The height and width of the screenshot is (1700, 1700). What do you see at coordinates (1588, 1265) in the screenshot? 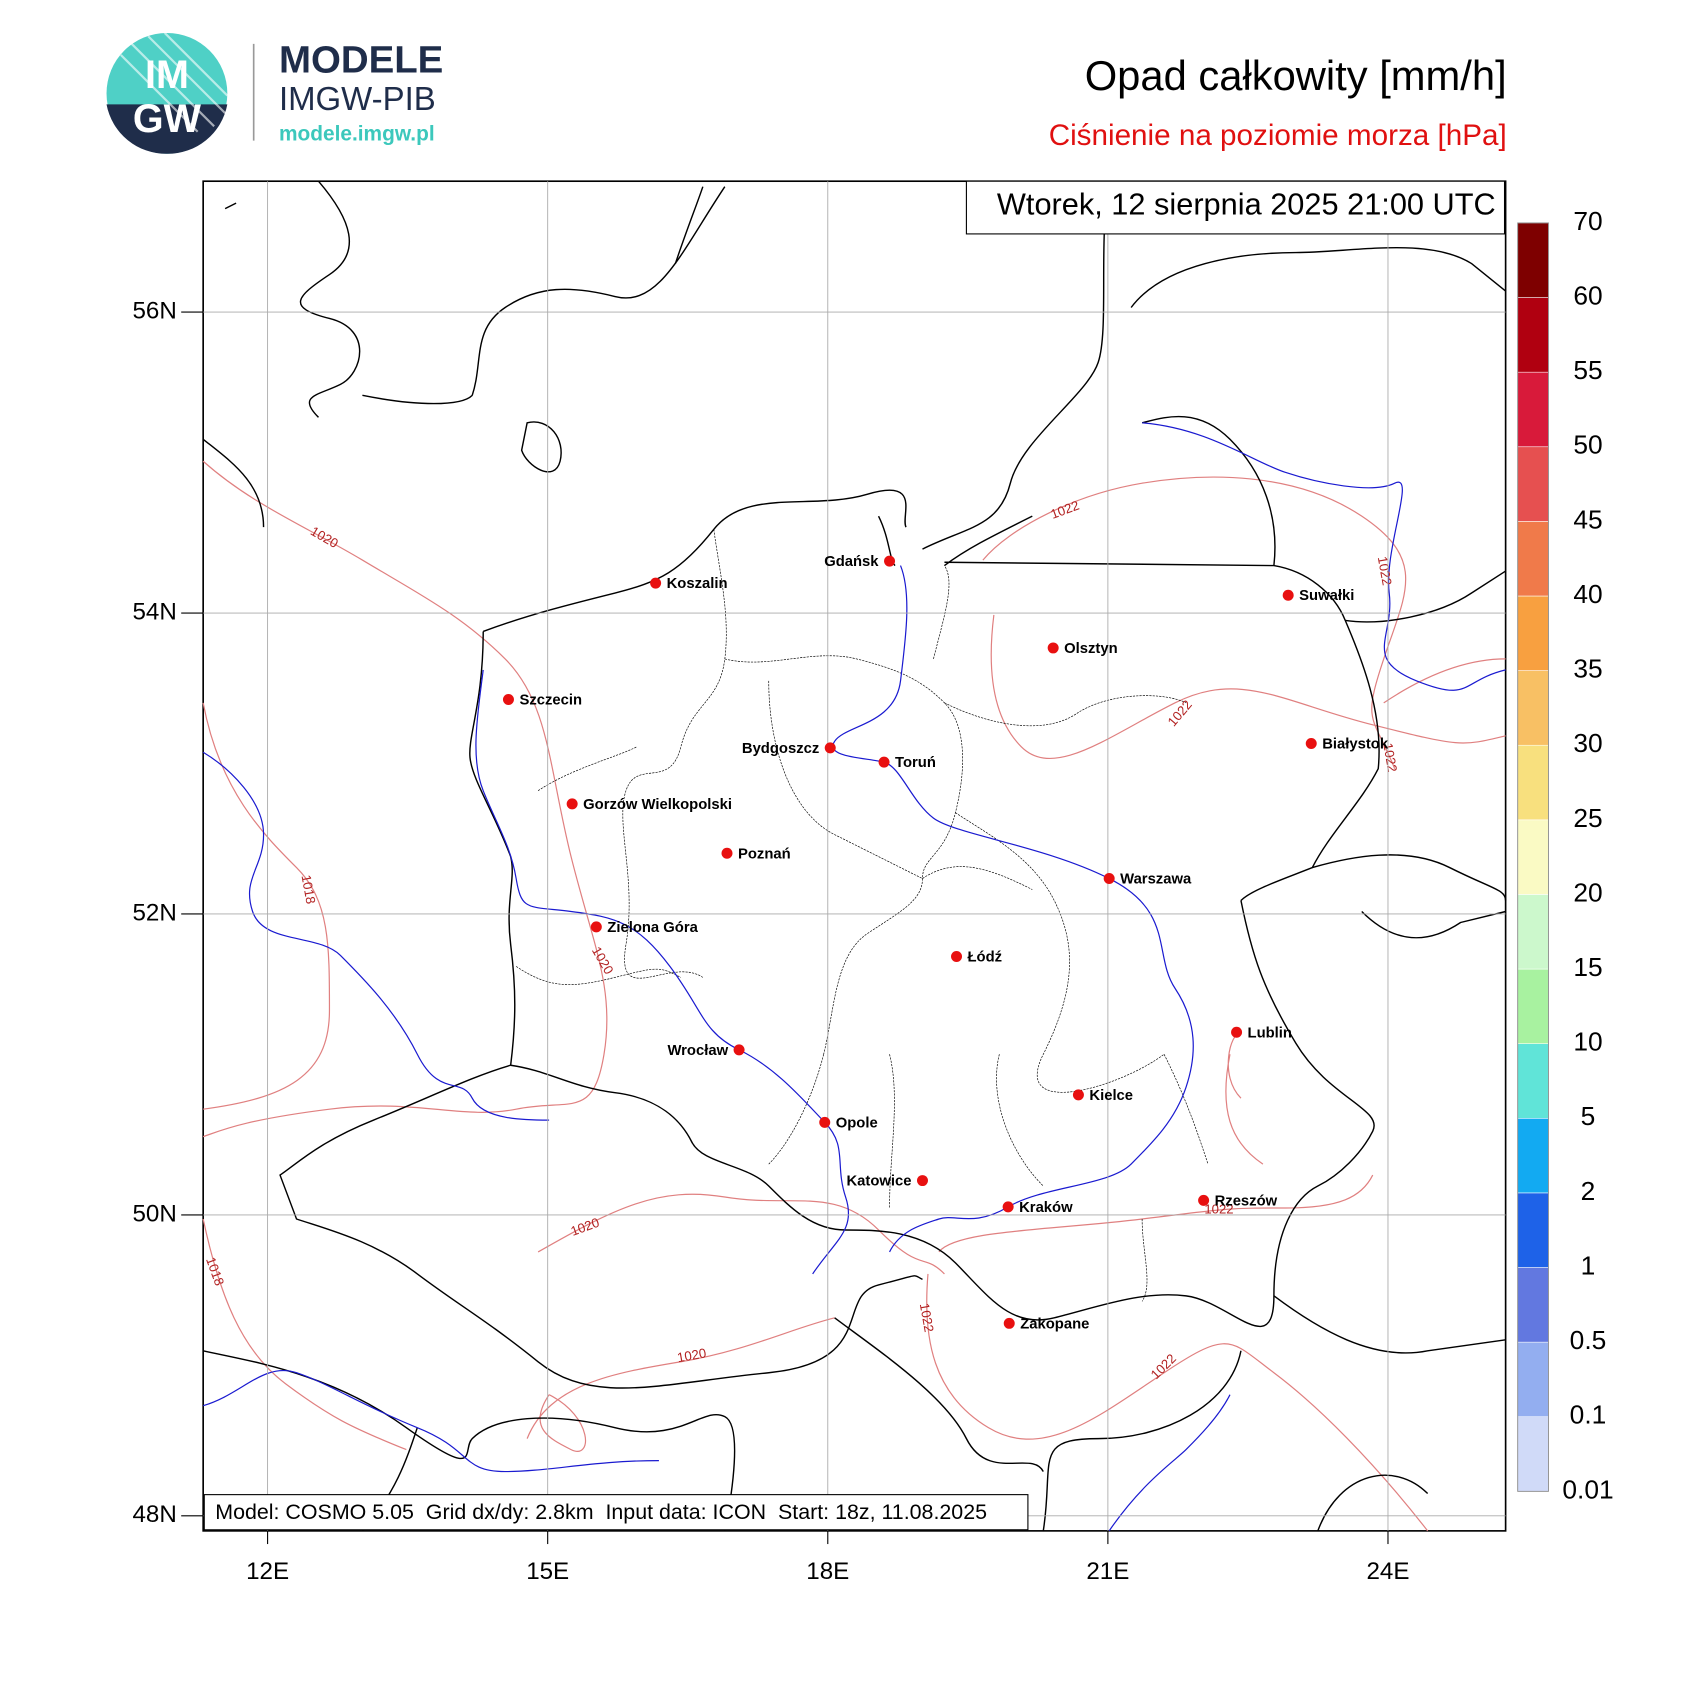
I see `colorbar-label: 1` at bounding box center [1588, 1265].